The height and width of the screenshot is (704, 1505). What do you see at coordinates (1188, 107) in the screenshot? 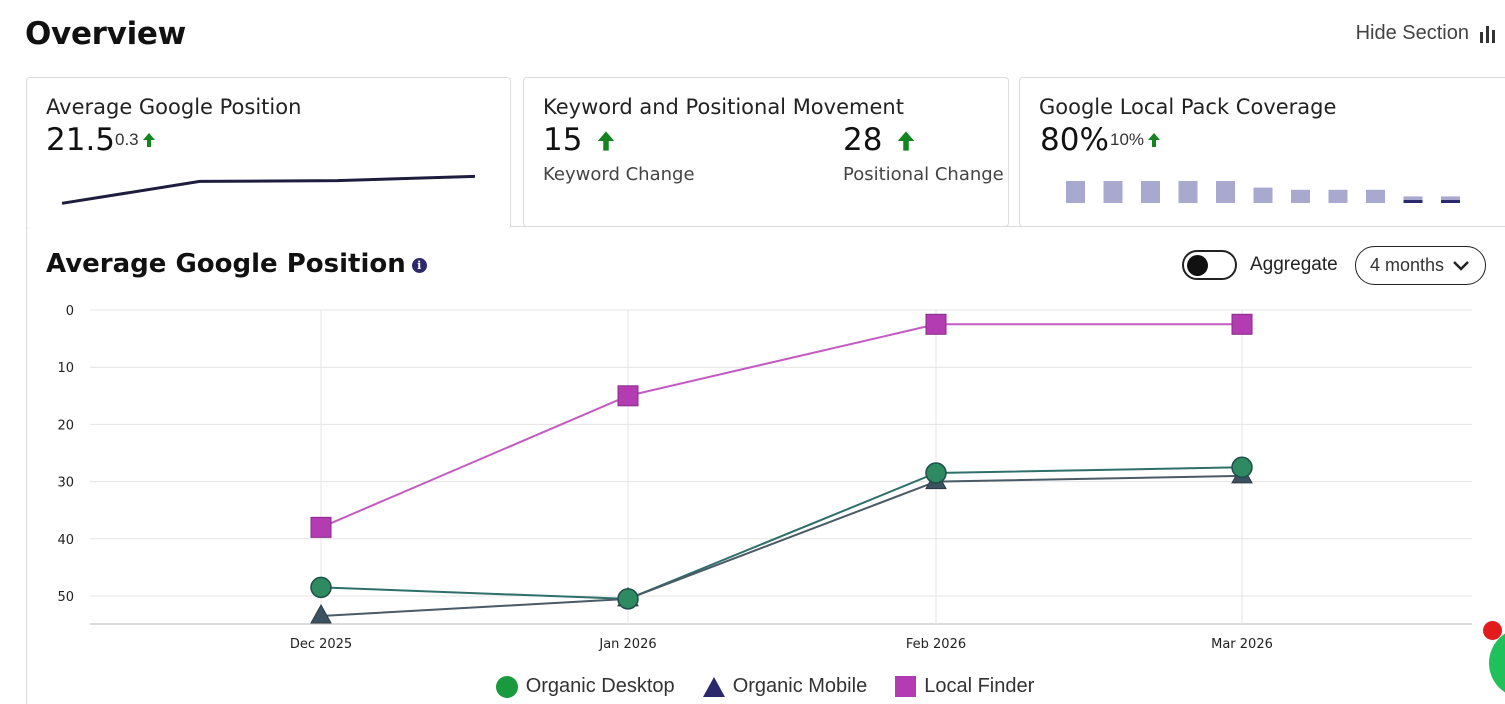
I see `local-pack-card-title: Google Local Pack Coverage` at bounding box center [1188, 107].